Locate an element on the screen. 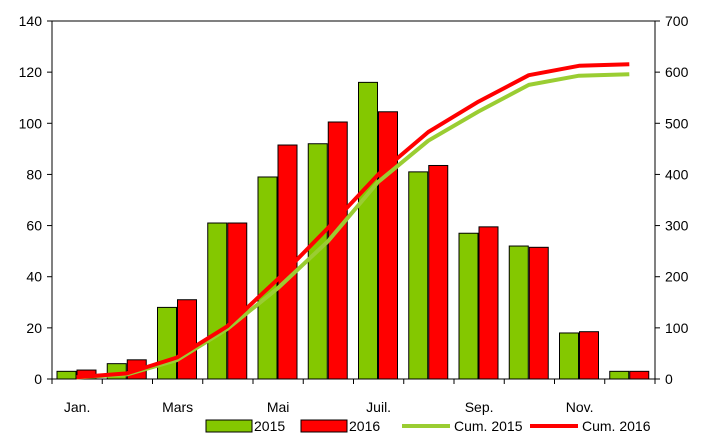 The height and width of the screenshot is (439, 704). legend: 2015 2016 Cum. 2015 Cum. 2016 is located at coordinates (428, 426).